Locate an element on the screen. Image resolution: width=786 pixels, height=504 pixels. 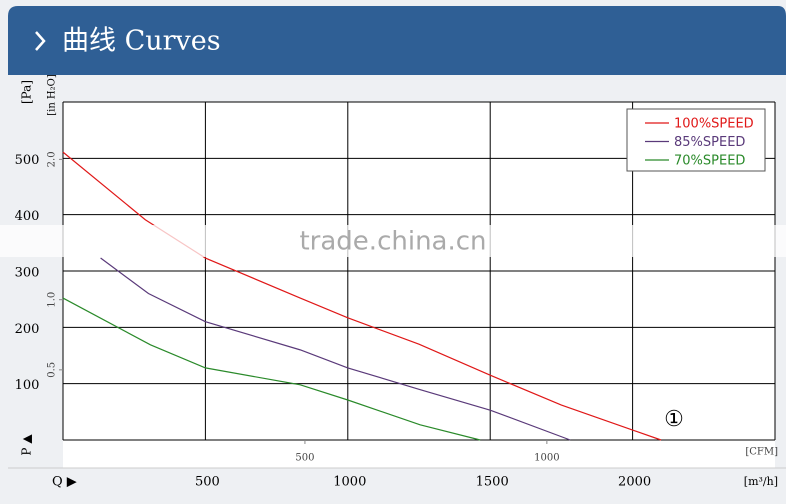
watermark: trade.china.cn is located at coordinates (392, 242).